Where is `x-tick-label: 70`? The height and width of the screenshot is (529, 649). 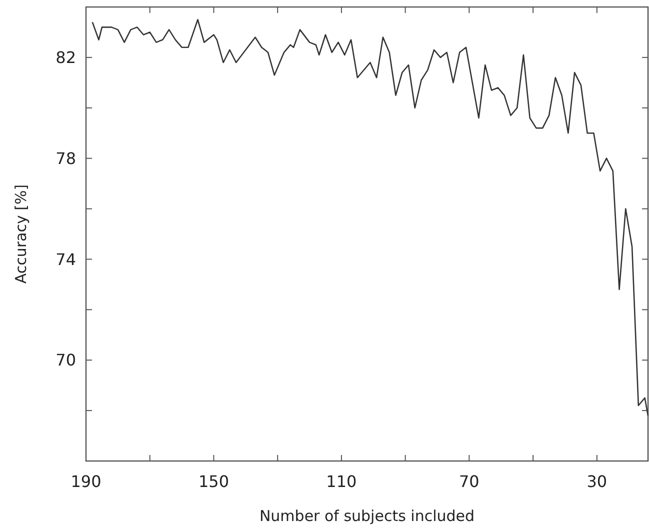 x-tick-label: 70 is located at coordinates (469, 481).